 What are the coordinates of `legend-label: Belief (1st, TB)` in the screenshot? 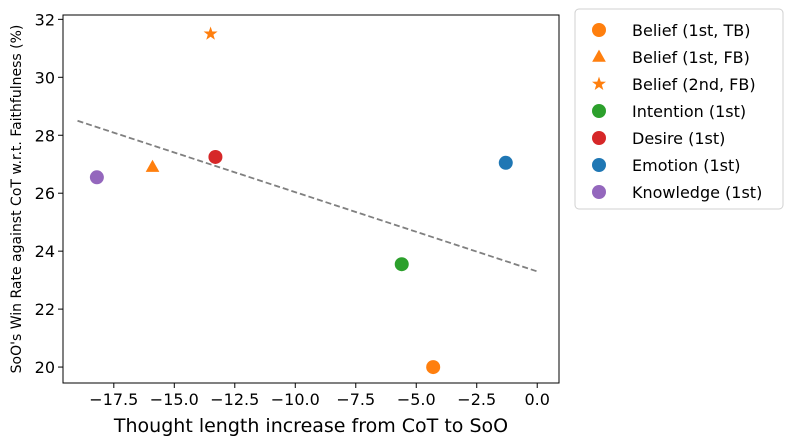 It's located at (691, 30).